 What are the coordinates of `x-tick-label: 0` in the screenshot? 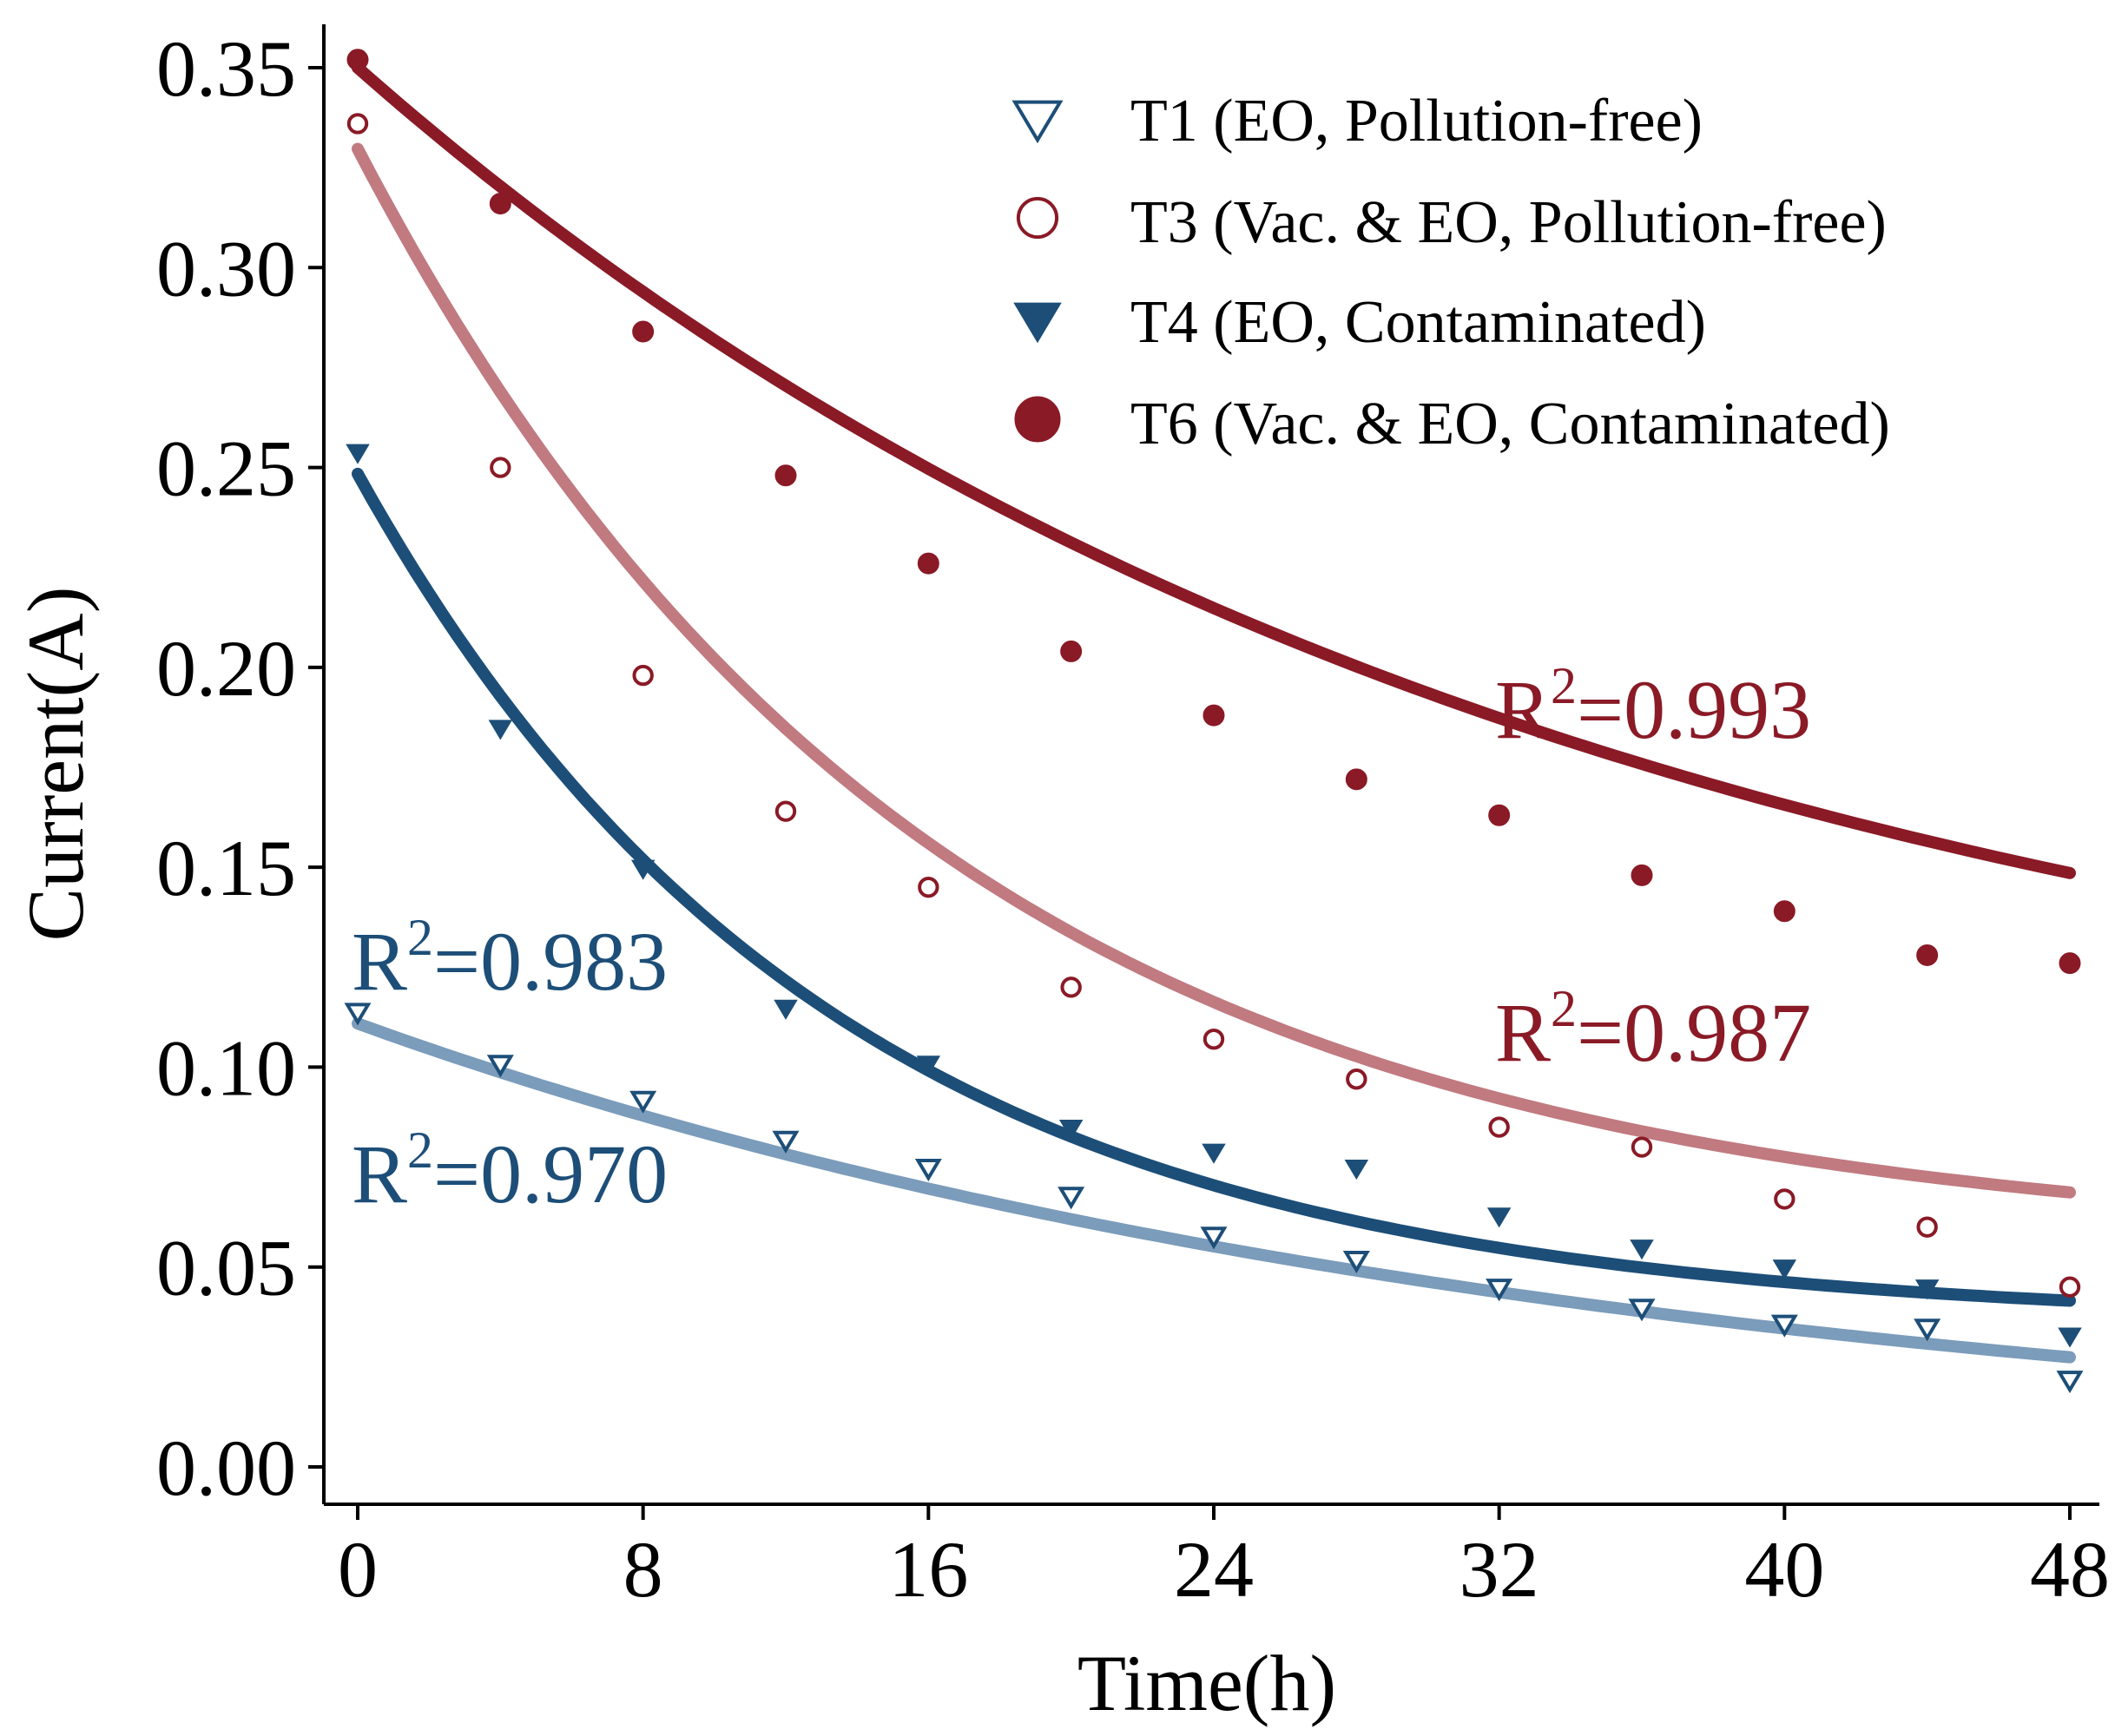 It's located at (358, 1569).